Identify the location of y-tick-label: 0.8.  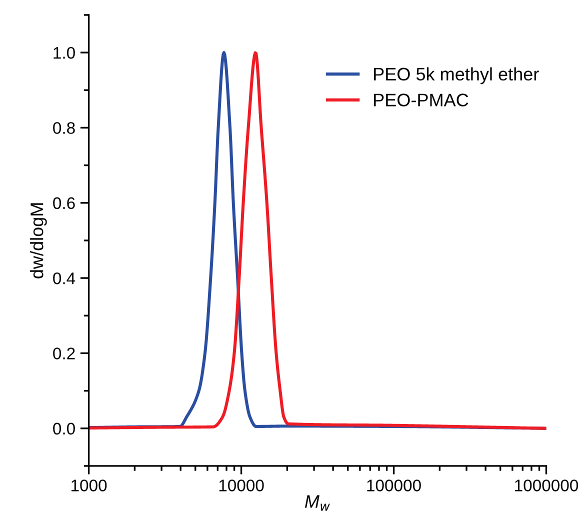
(64, 128).